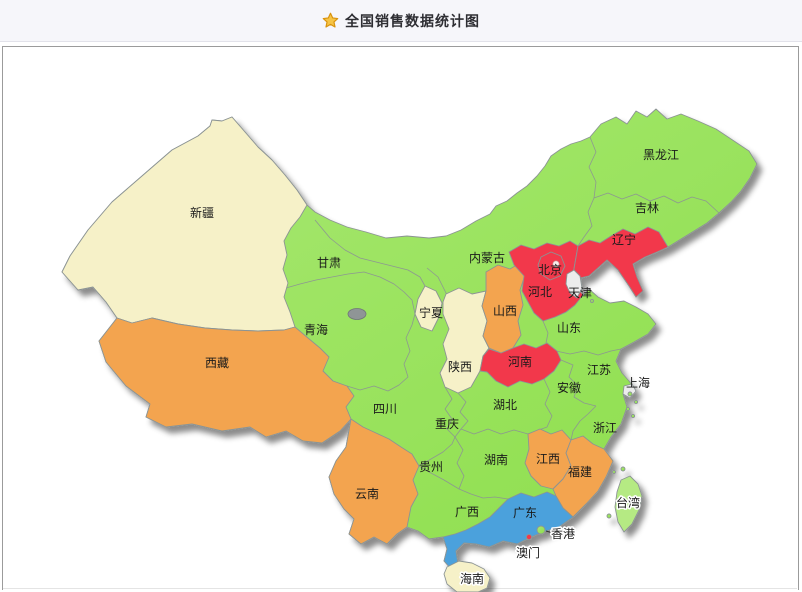 This screenshot has height=592, width=802. I want to click on region-yunnan, so click(374, 481).